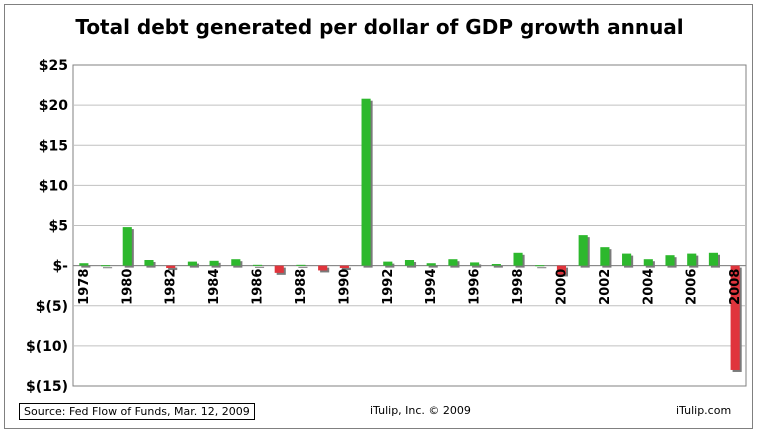 This screenshot has height=435, width=759. Describe the element at coordinates (420, 410) in the screenshot. I see `copyright-note: iTulip, Inc. © 2009` at that location.